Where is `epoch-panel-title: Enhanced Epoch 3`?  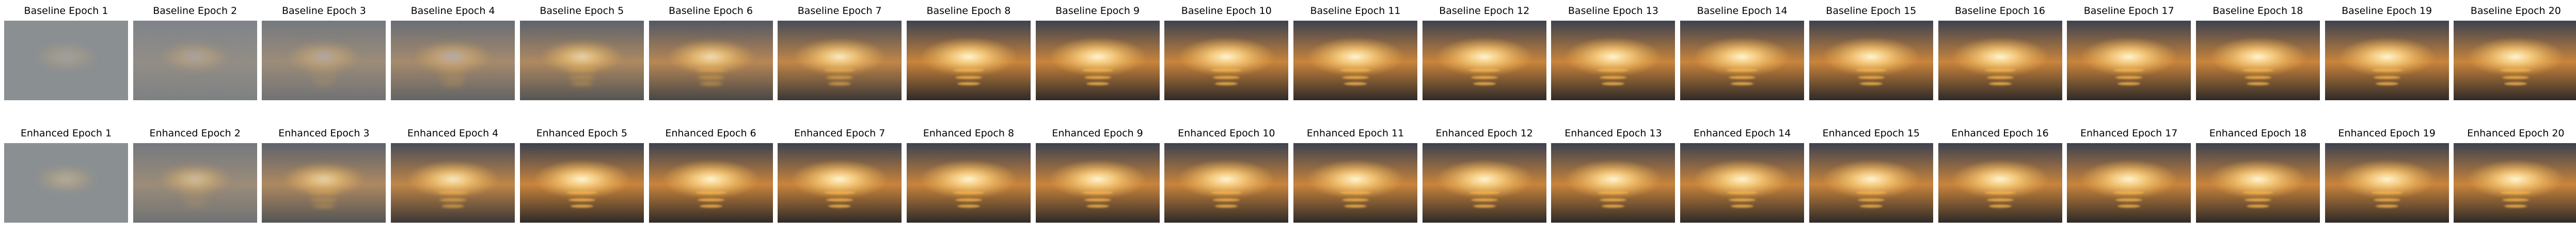
epoch-panel-title: Enhanced Epoch 3 is located at coordinates (324, 133).